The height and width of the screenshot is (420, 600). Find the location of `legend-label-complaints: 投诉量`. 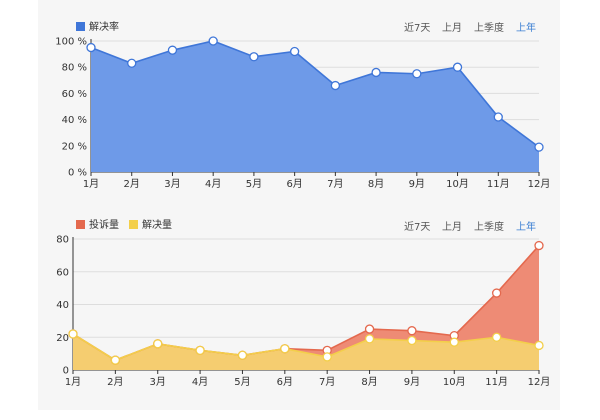

legend-label-complaints: 投诉量 is located at coordinates (104, 224).